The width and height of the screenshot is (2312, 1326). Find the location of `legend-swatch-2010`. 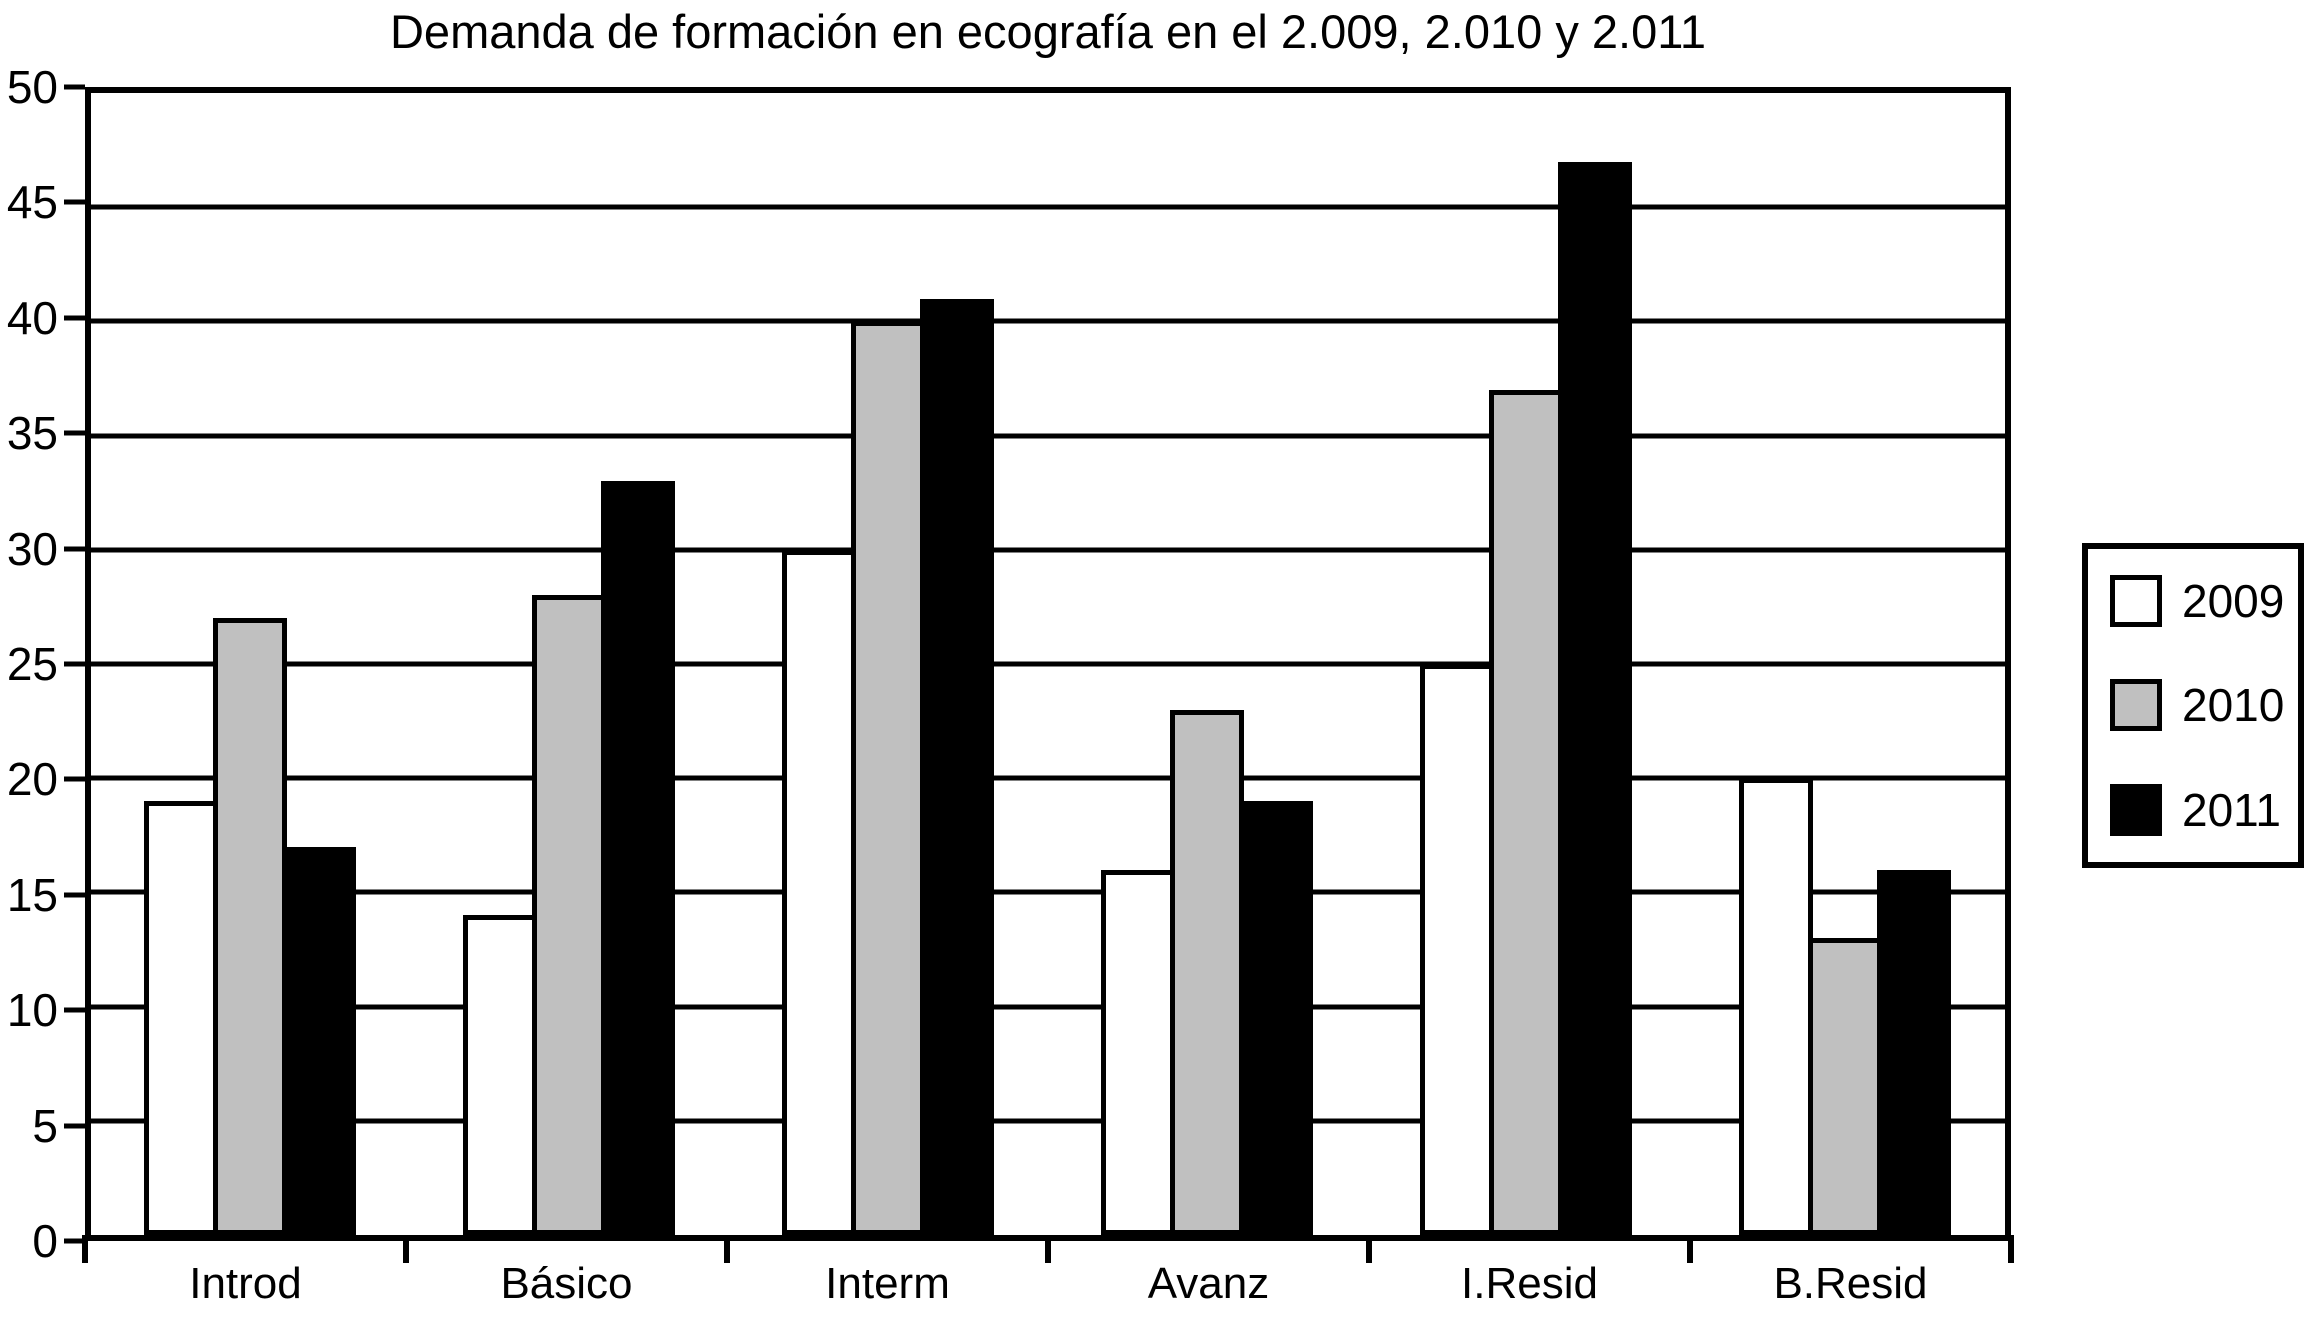

legend-swatch-2010 is located at coordinates (2136, 705).